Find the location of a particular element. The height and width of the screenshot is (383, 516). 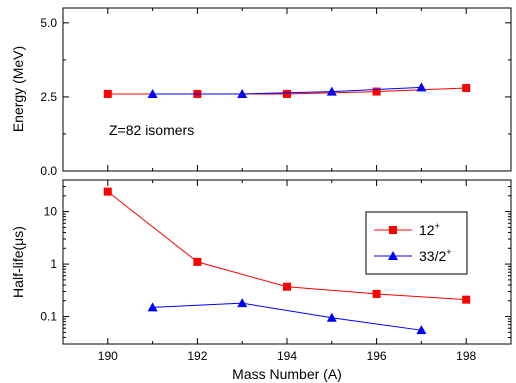

top-y-tick-label: 5.0 is located at coordinates (48, 23).